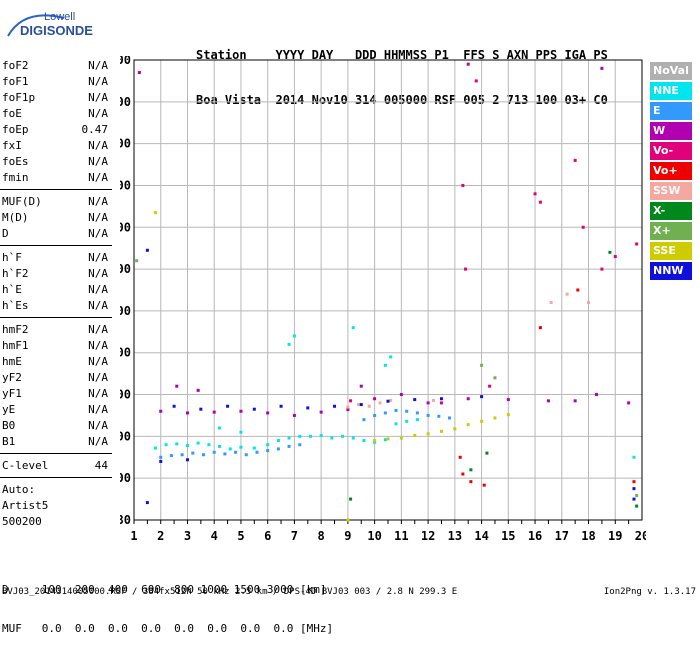 Image resolution: width=700 pixels, height=648 pixels. I want to click on param-row: MUF(D) N/A, so click(56, 202).